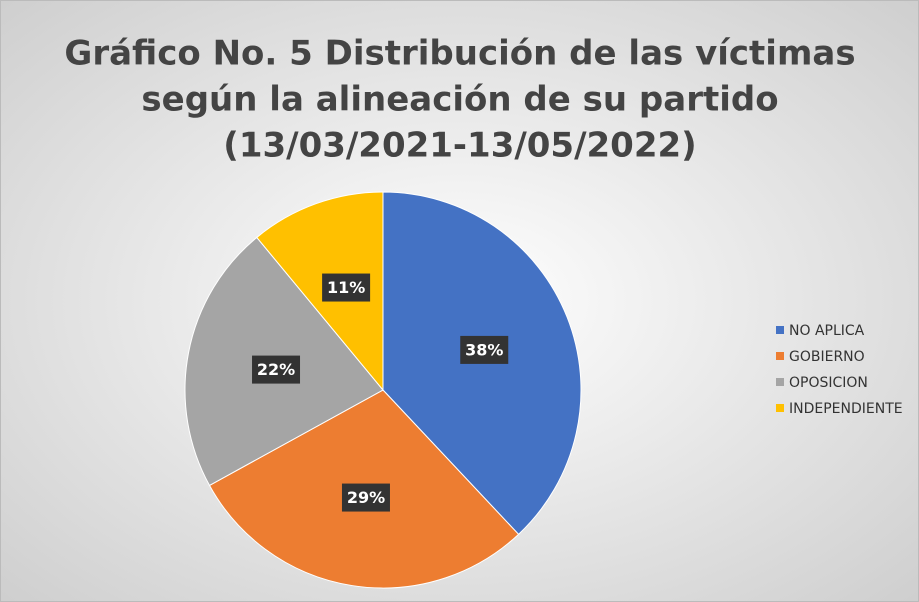 Image resolution: width=919 pixels, height=602 pixels. I want to click on value-label: 22%, so click(276, 369).